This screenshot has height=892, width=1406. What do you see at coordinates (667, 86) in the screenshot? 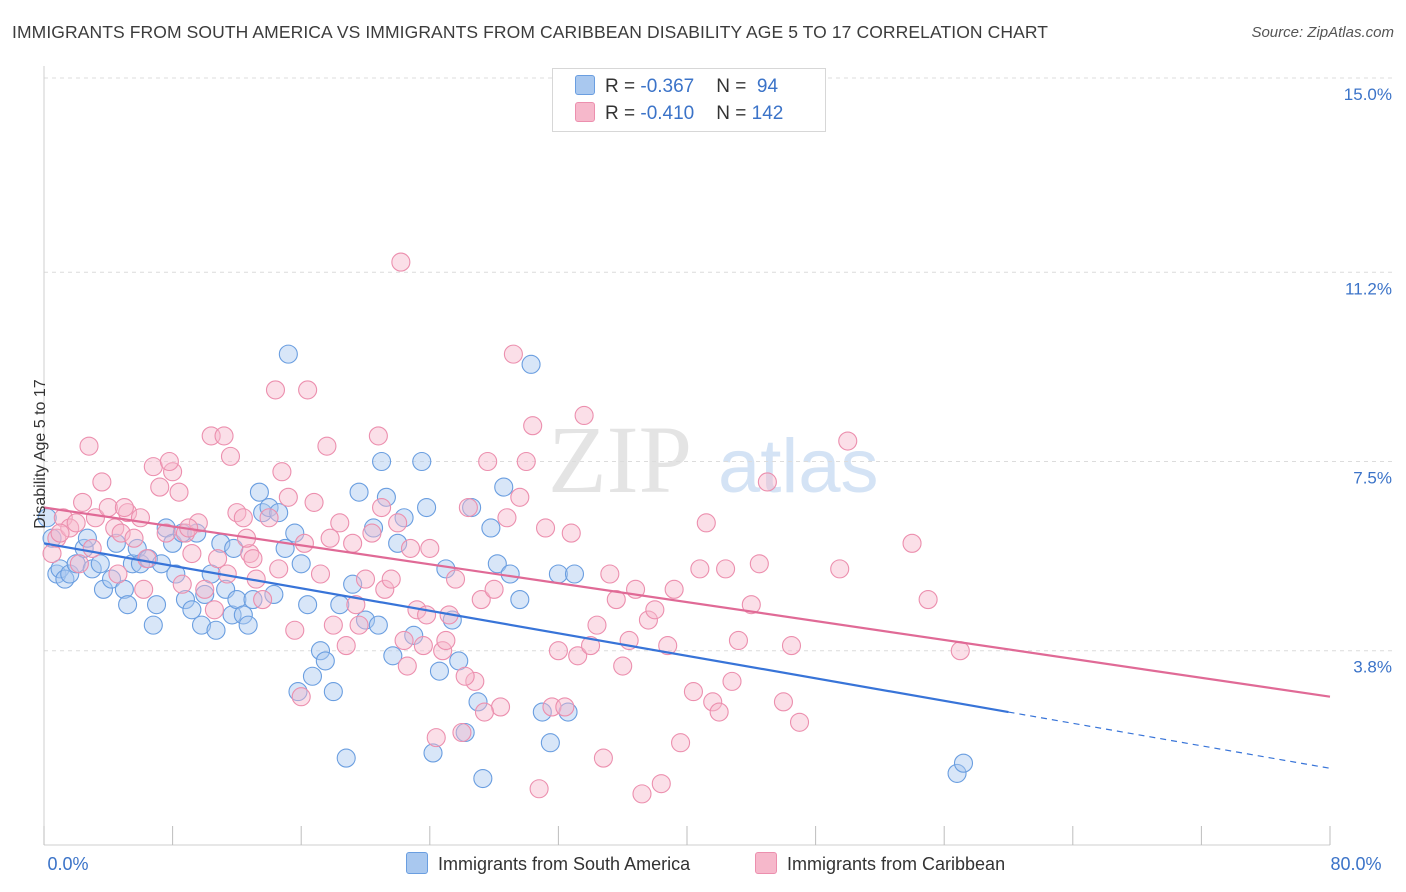
I see `r-value-south-america: -0.367` at bounding box center [667, 86].